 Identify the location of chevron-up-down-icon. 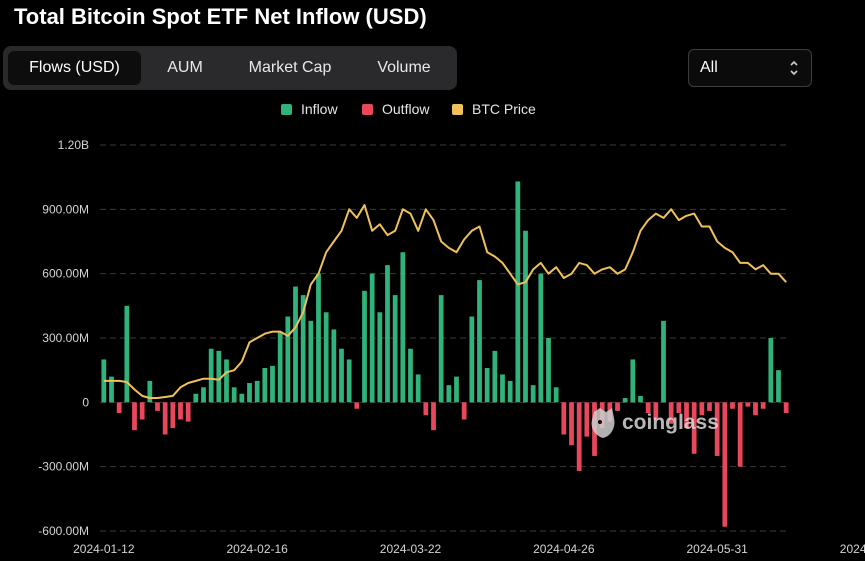
(794, 68).